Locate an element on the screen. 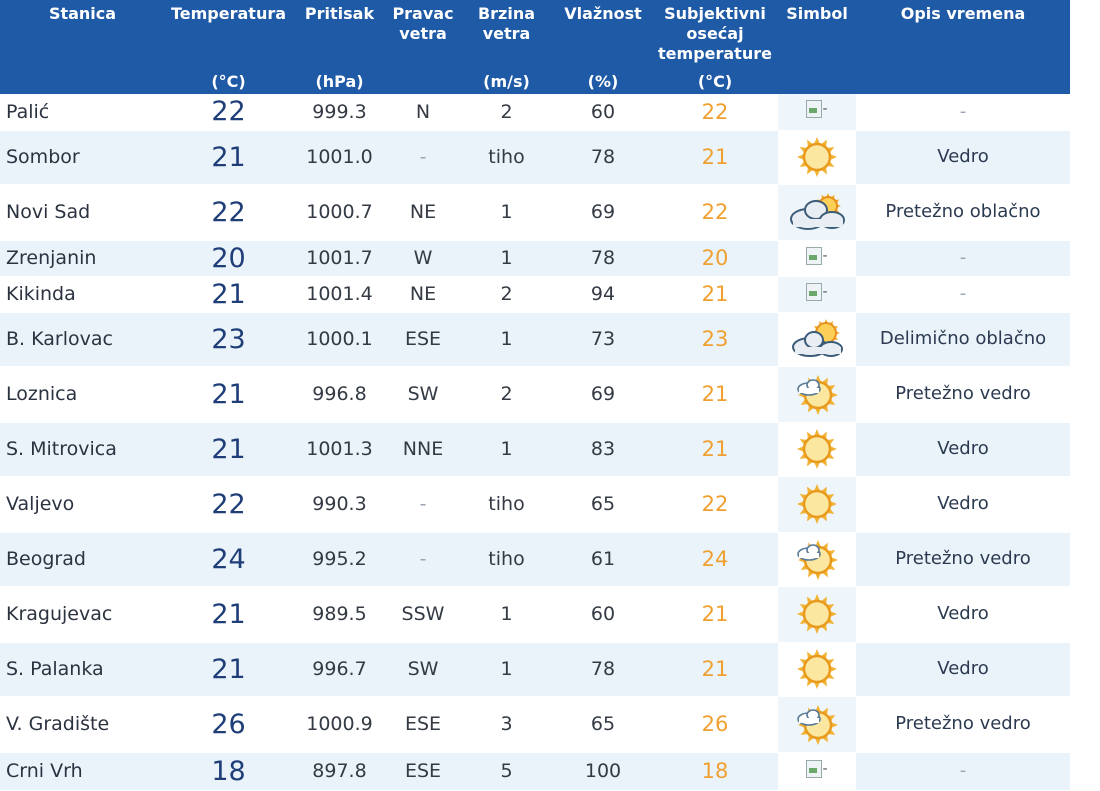 The height and width of the screenshot is (791, 1100). mostly-cloudy-icon is located at coordinates (817, 212).